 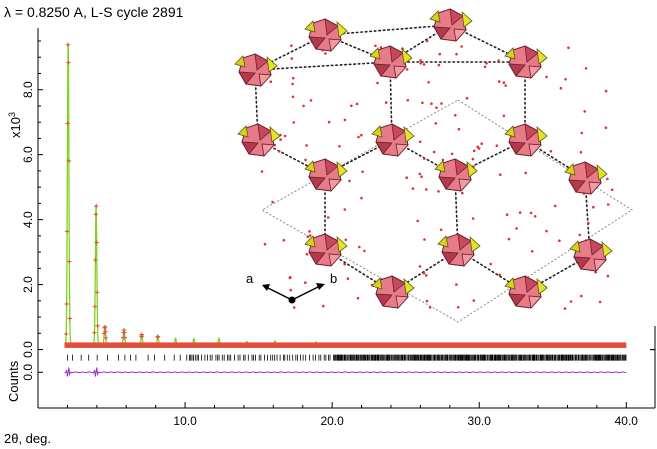 What do you see at coordinates (94, 12) in the screenshot?
I see `chart-title: λ = 0.8250 A, L-S cycle 2891` at bounding box center [94, 12].